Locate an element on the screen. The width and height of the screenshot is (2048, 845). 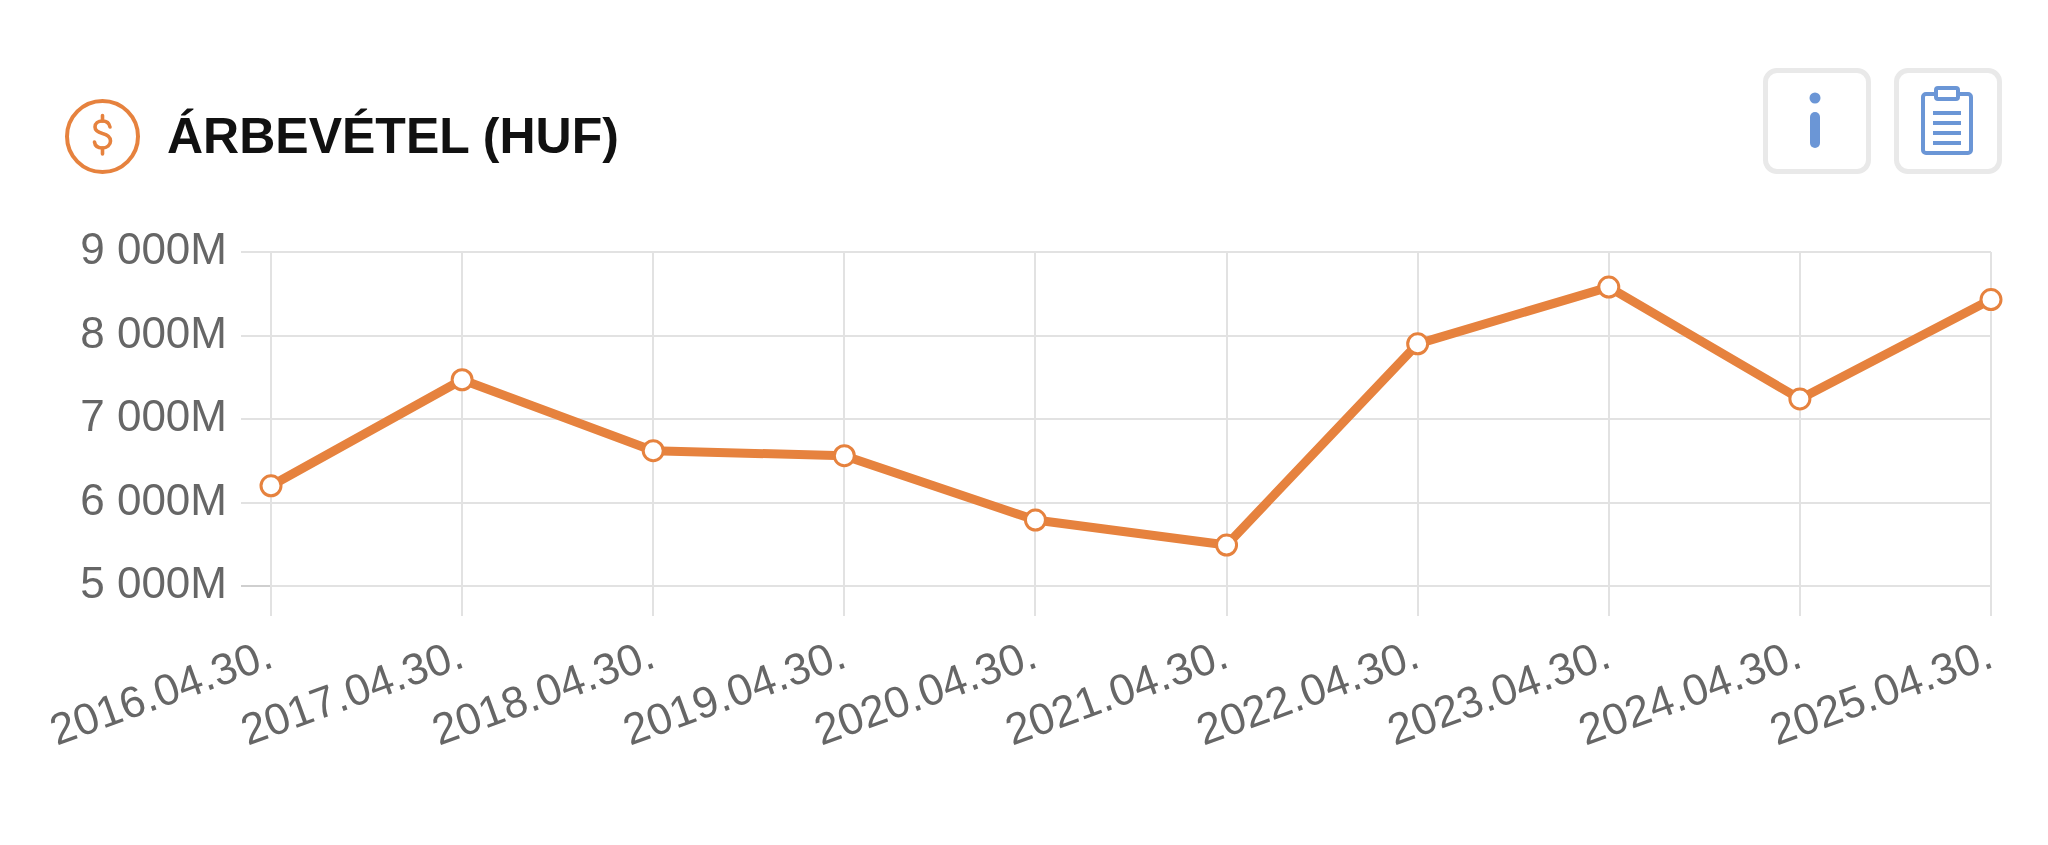
chart-title: ÁRBEVÉTEL (HUF) is located at coordinates (393, 136).